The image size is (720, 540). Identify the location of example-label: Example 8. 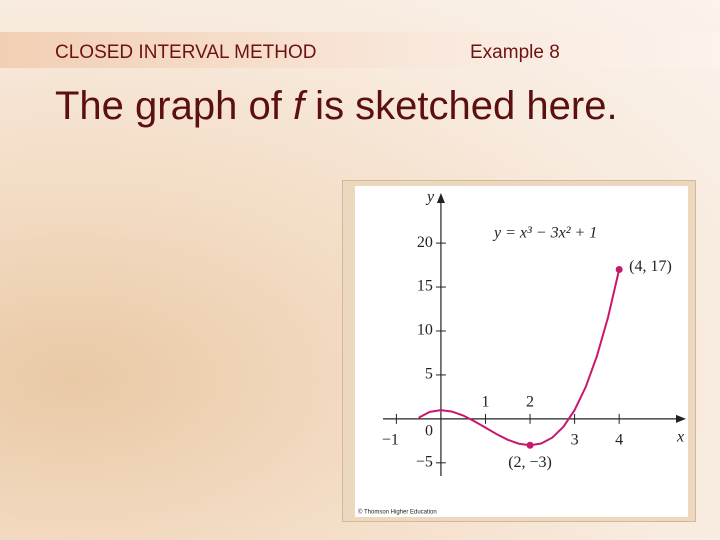
(515, 52).